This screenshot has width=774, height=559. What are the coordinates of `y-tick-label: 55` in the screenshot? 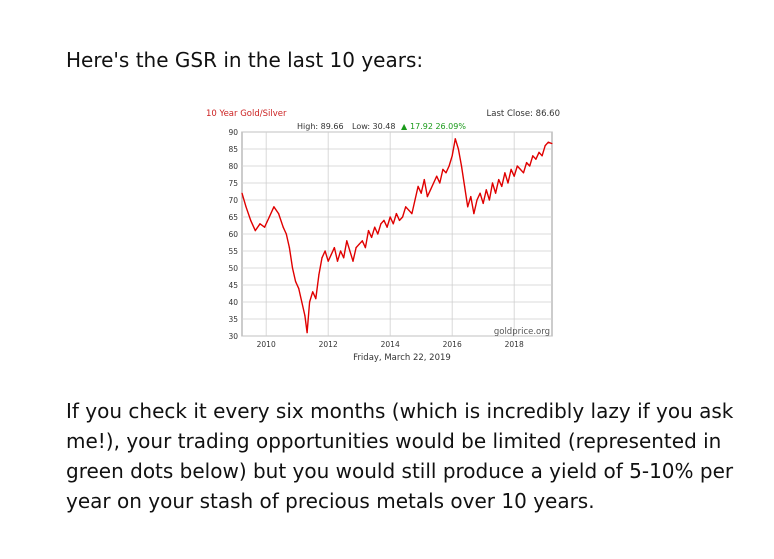 It's located at (233, 251).